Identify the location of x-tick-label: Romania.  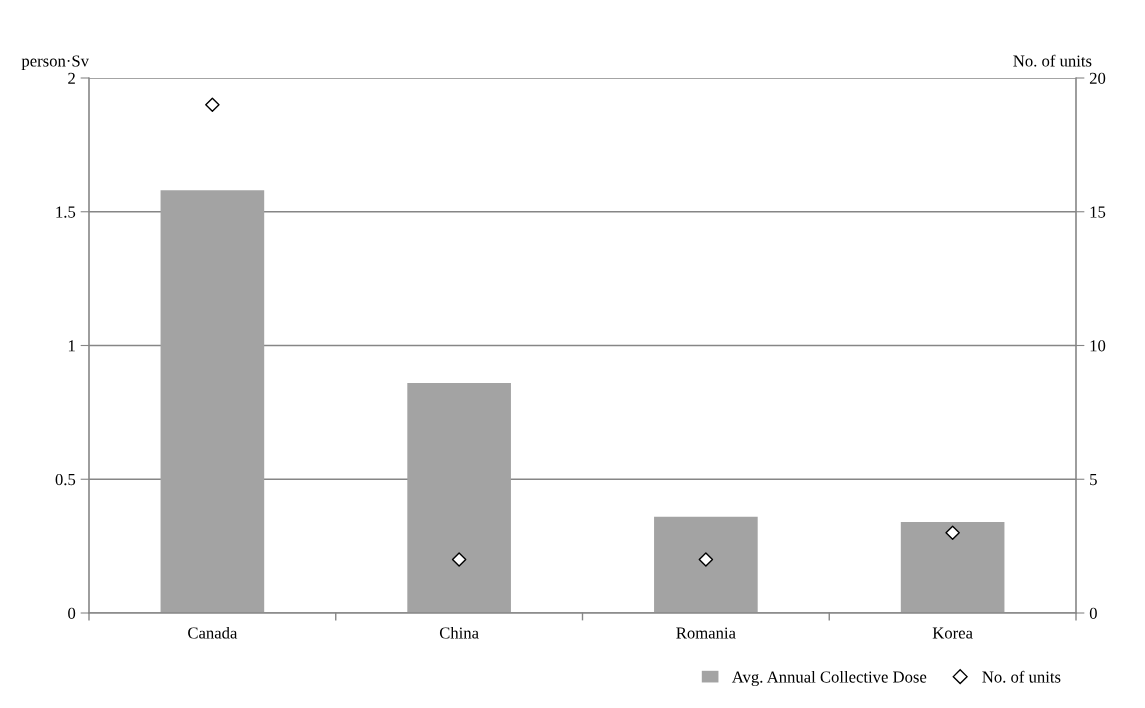
(706, 633).